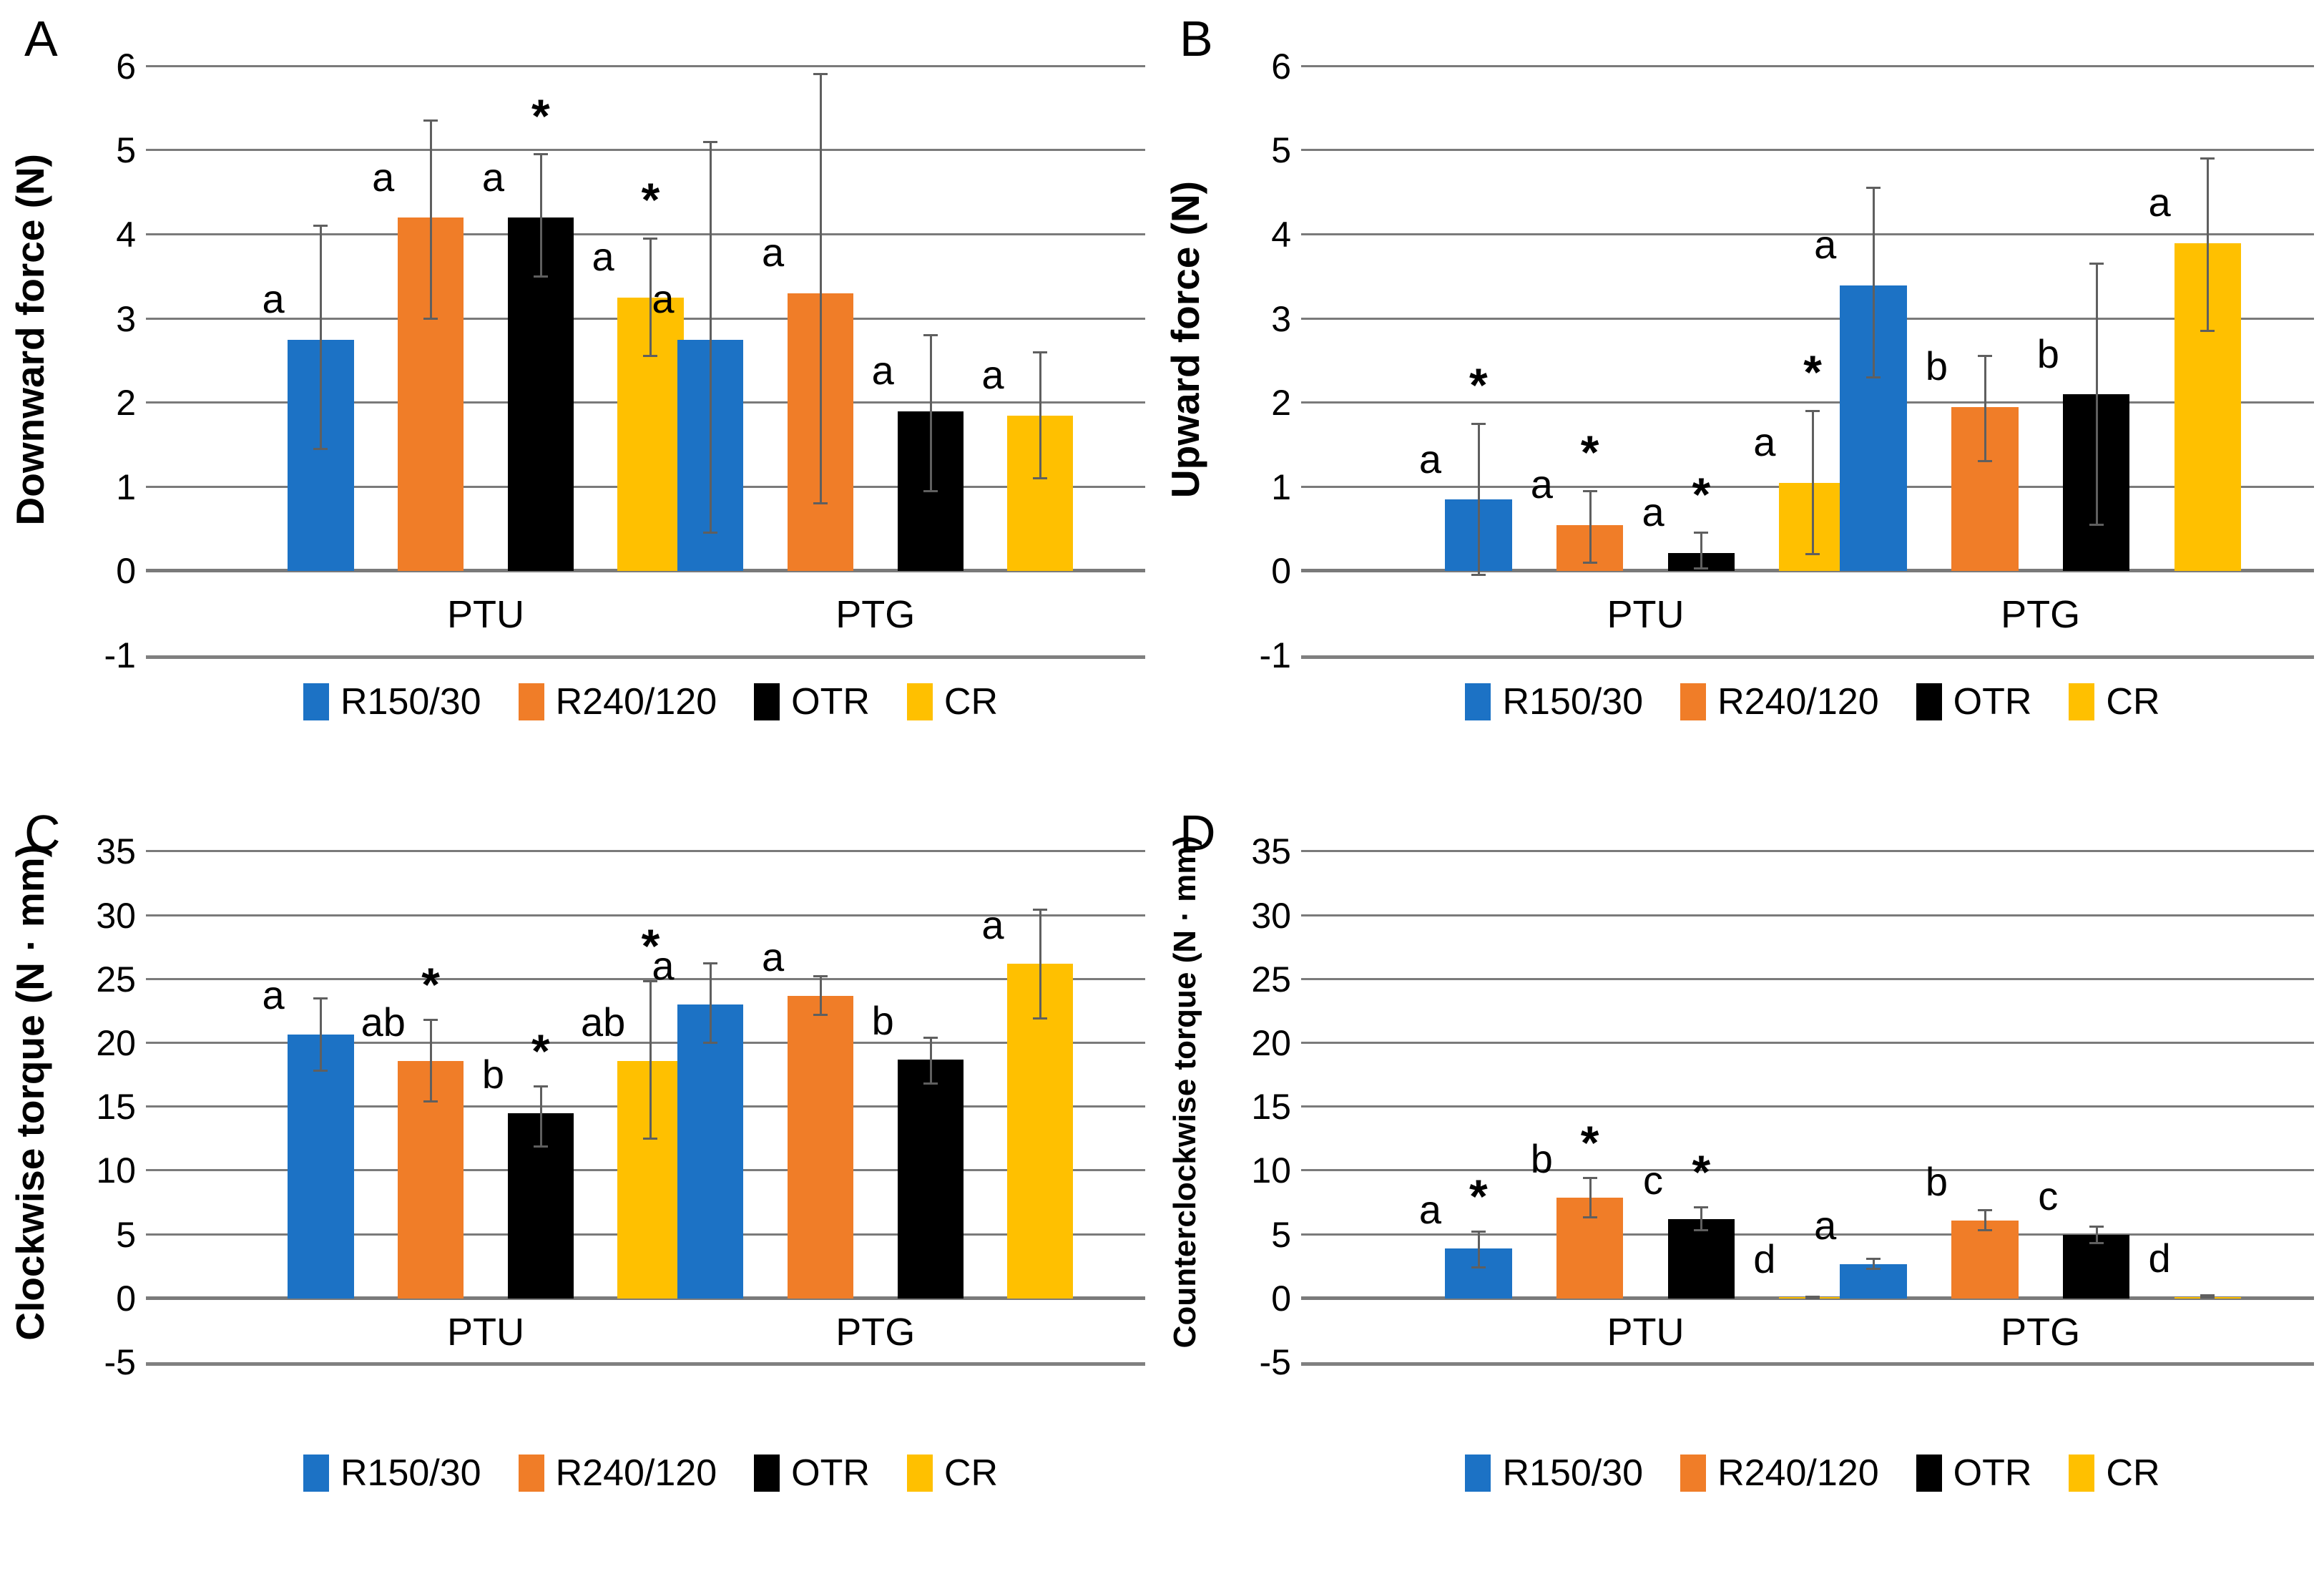  Describe the element at coordinates (710, 1151) in the screenshot. I see `bar-PTG-R150/30` at that location.